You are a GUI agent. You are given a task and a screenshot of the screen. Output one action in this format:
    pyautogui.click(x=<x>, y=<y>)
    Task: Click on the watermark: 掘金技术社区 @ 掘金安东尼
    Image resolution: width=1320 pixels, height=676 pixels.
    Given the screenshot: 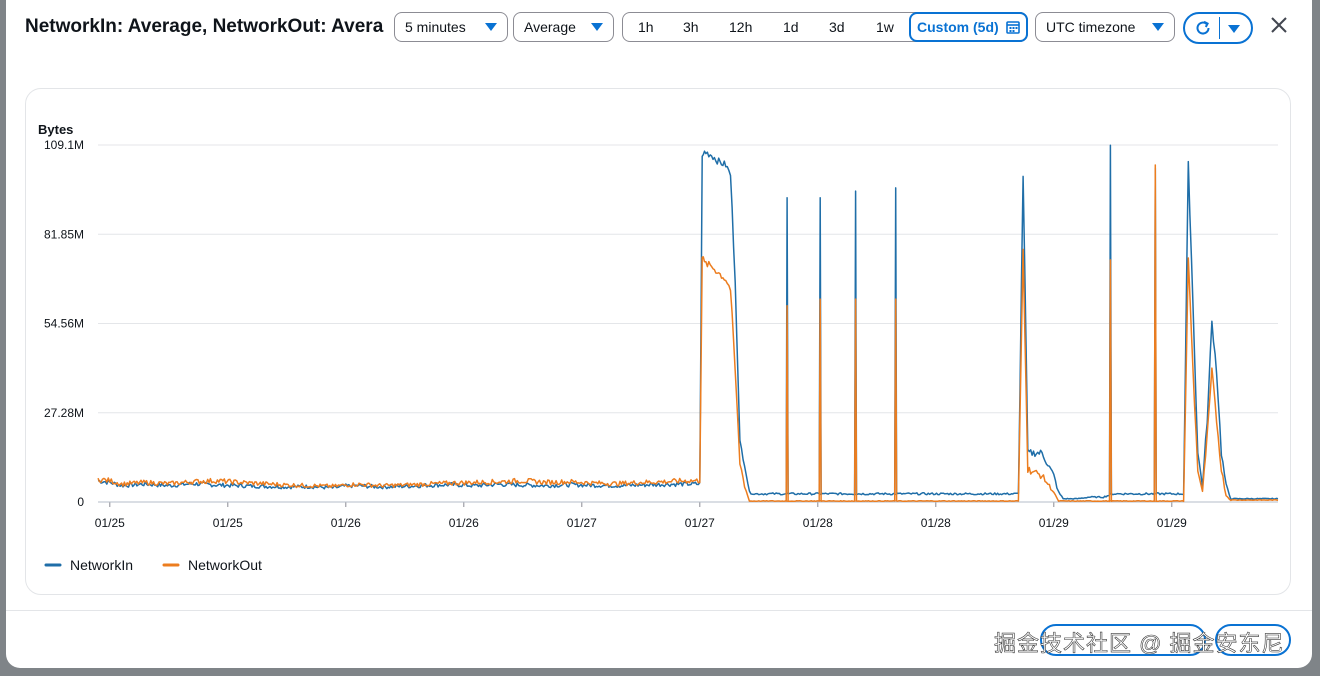 What is the action you would take?
    pyautogui.click(x=1139, y=644)
    